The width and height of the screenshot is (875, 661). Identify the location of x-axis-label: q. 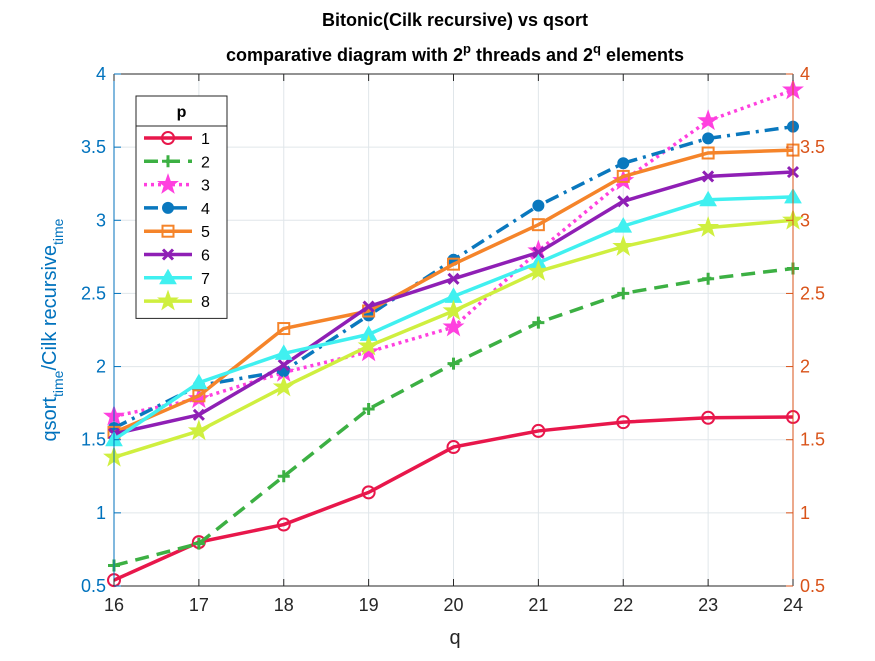
(454, 638).